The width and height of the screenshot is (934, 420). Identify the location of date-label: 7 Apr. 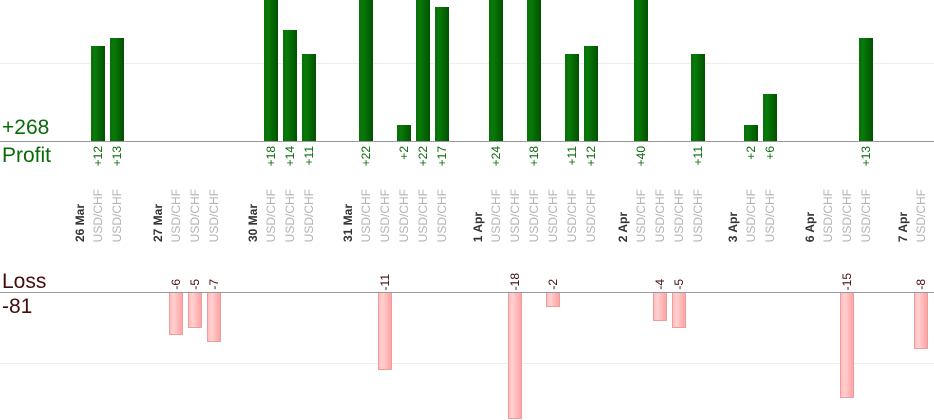
(903, 213).